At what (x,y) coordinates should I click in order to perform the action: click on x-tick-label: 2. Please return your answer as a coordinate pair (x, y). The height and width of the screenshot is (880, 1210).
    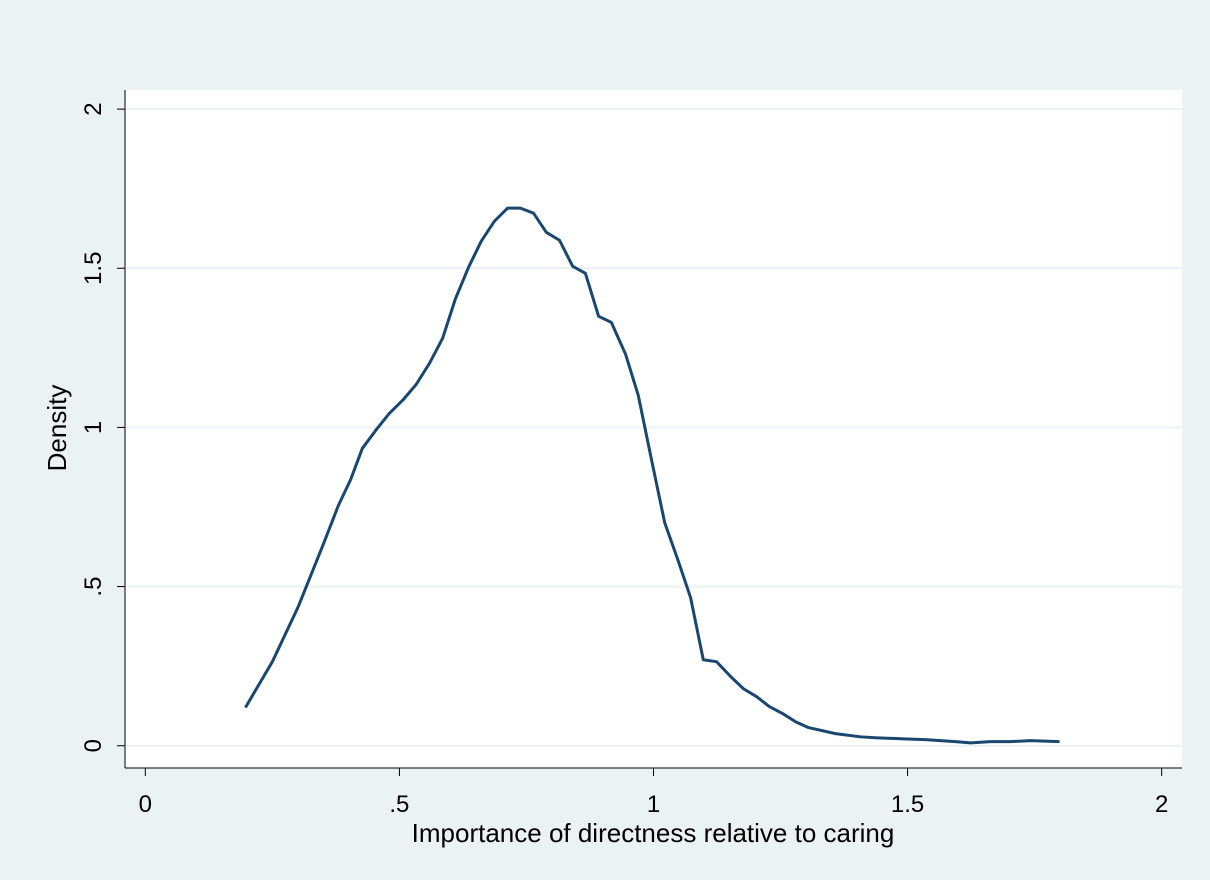
    Looking at the image, I should click on (1161, 804).